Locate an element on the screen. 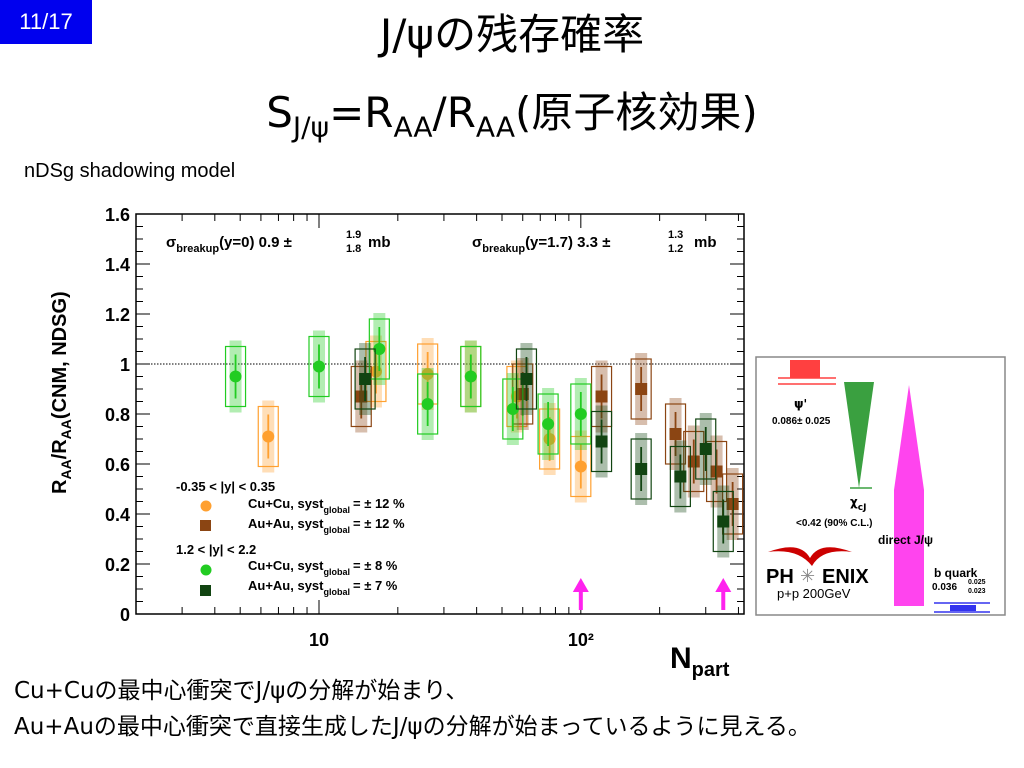 The width and height of the screenshot is (1024, 768). x-tick-label-100: 10² is located at coordinates (581, 640).